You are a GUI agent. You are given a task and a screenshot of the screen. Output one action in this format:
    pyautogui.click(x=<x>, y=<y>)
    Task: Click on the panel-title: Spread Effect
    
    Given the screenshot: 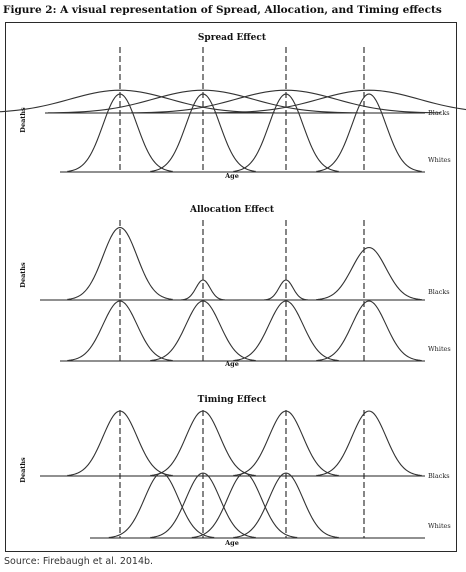 What is the action you would take?
    pyautogui.click(x=232, y=38)
    